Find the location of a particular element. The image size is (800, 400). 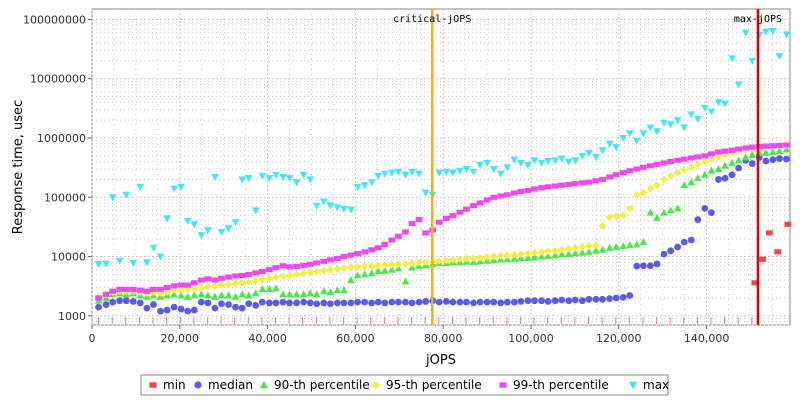

x-tick-label: 80,000 is located at coordinates (443, 338).